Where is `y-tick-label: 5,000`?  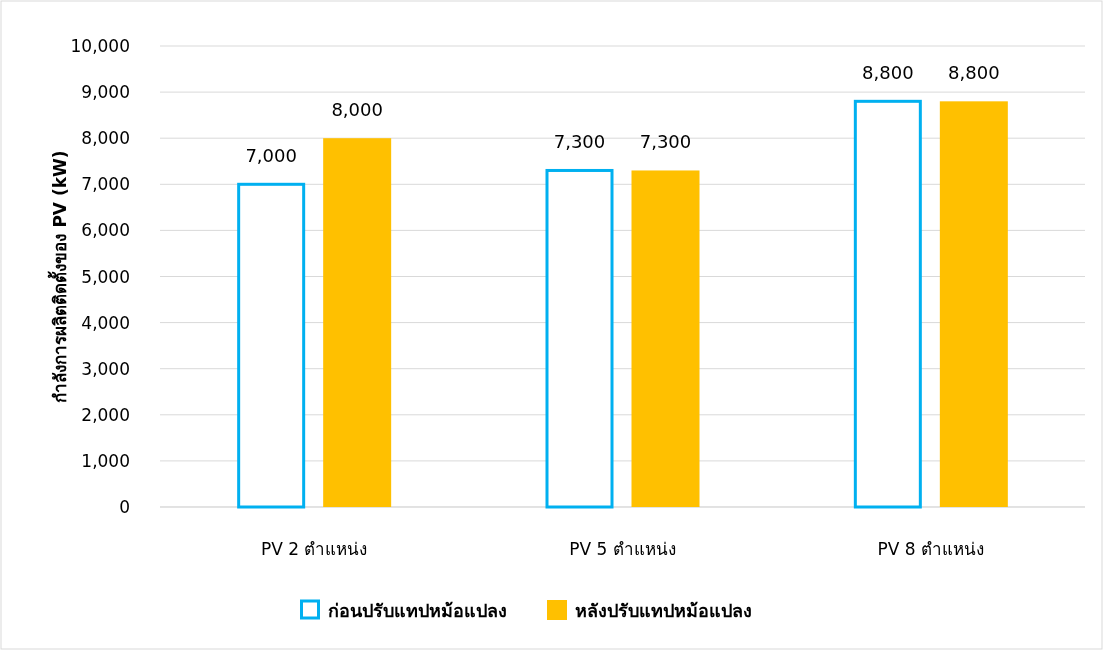
y-tick-label: 5,000 is located at coordinates (105, 276).